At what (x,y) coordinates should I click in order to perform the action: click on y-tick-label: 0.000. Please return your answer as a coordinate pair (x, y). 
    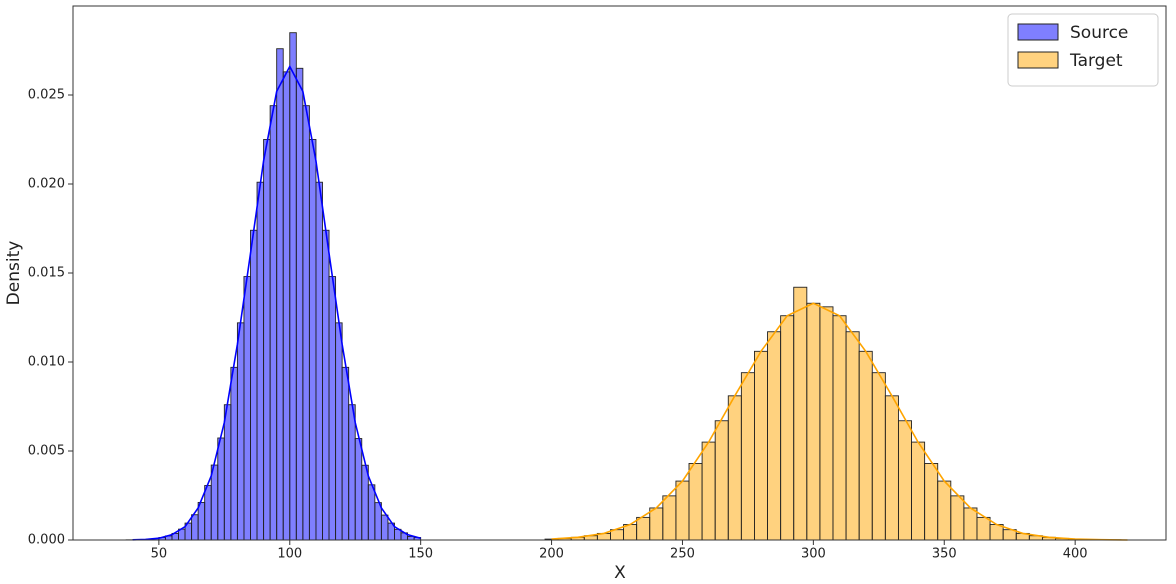
    Looking at the image, I should click on (46, 540).